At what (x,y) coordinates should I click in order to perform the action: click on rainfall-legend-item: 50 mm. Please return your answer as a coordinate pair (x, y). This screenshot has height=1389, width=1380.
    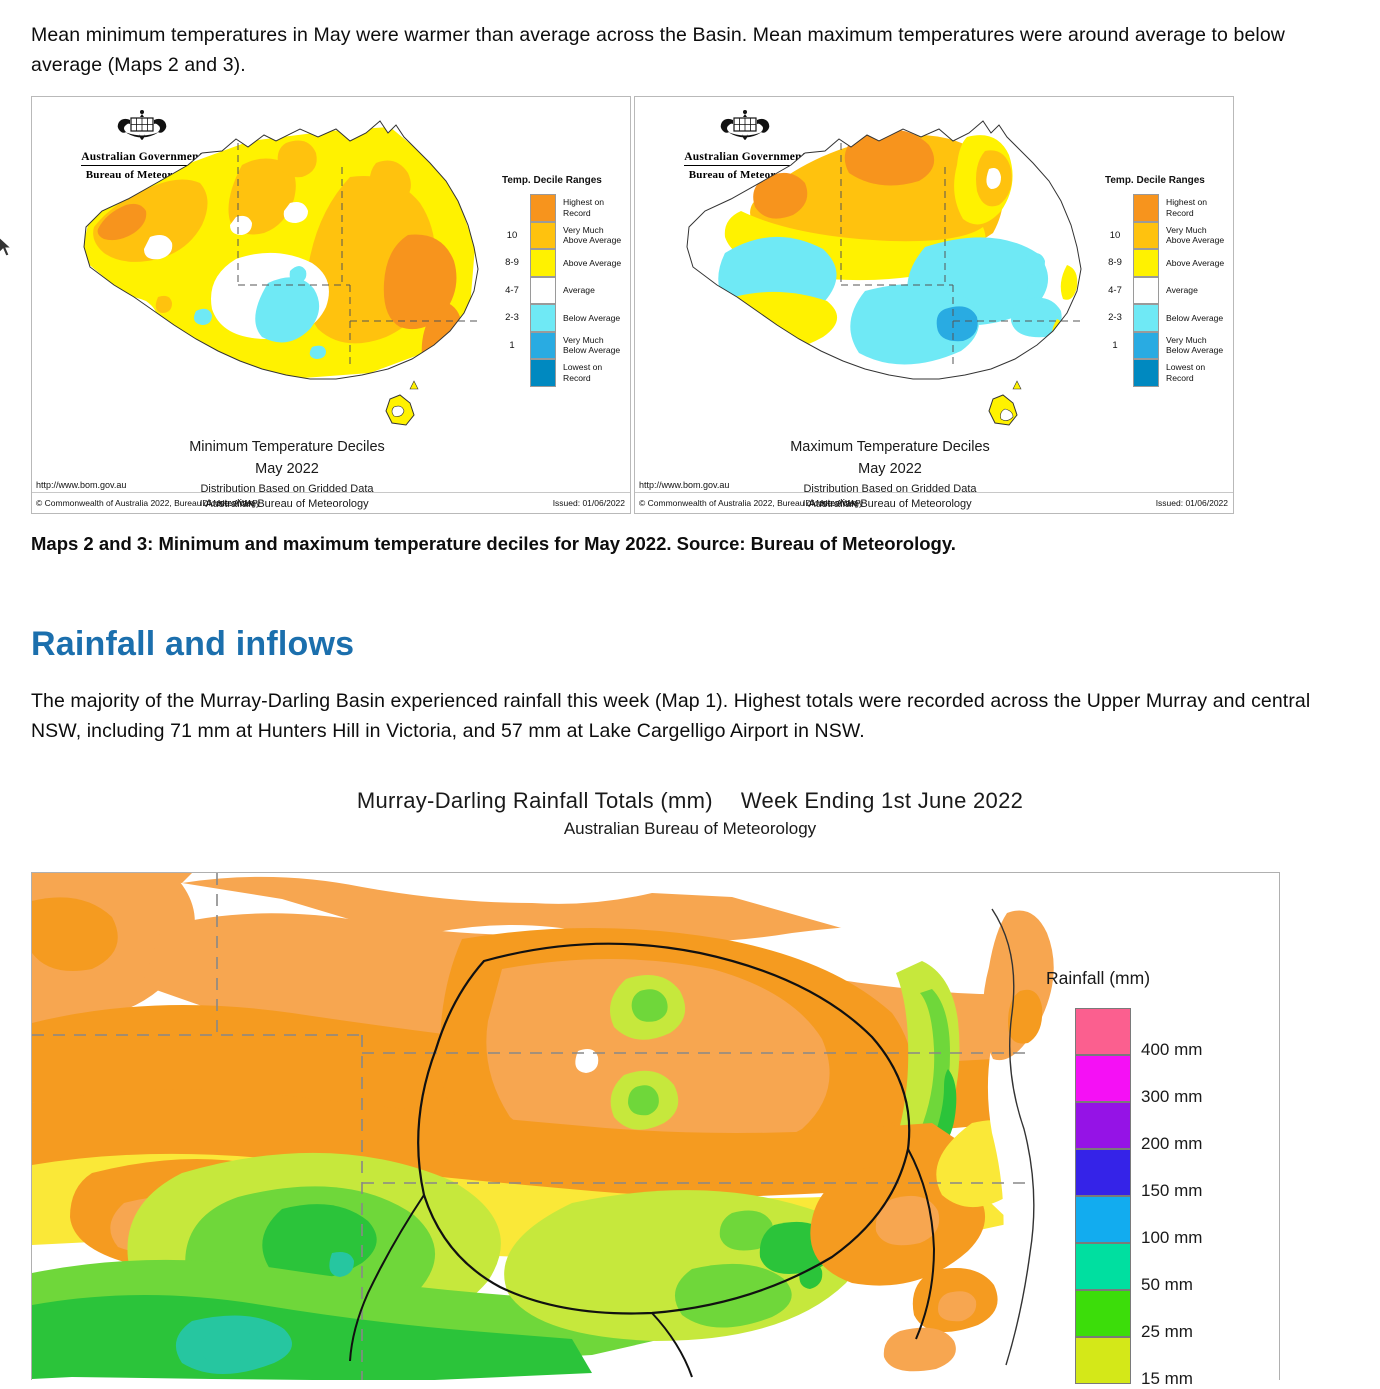
    Looking at the image, I should click on (1175, 1268).